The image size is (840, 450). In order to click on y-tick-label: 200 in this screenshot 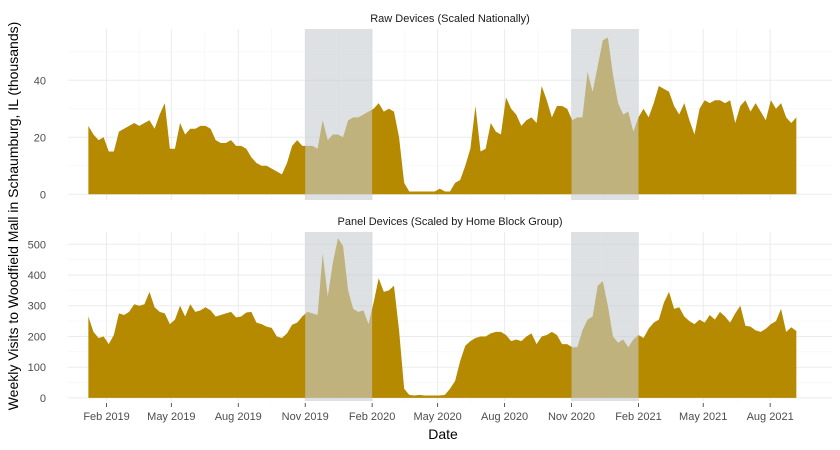, I will do `click(37, 337)`.